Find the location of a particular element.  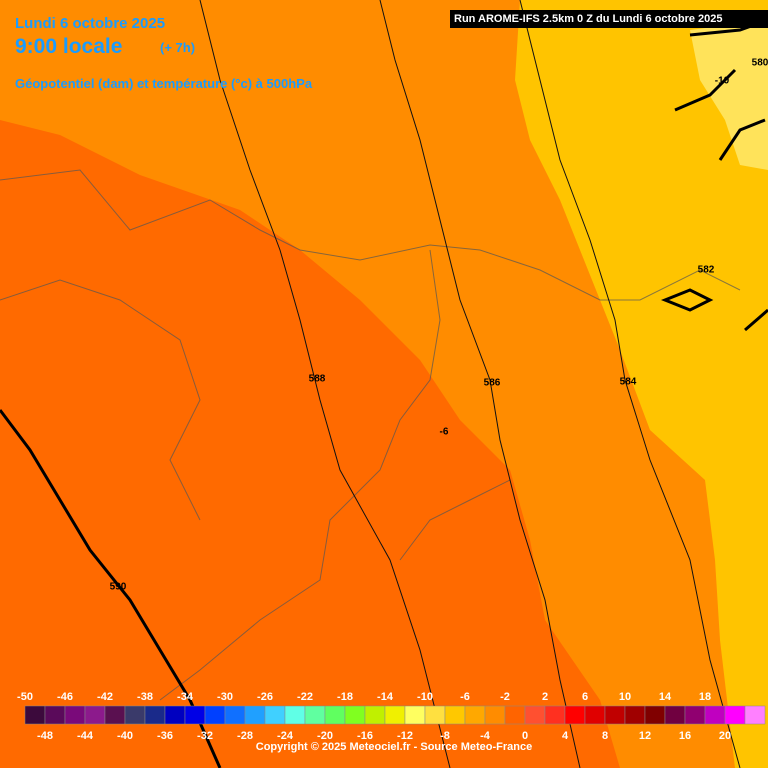

legend-label: -20 is located at coordinates (325, 736).